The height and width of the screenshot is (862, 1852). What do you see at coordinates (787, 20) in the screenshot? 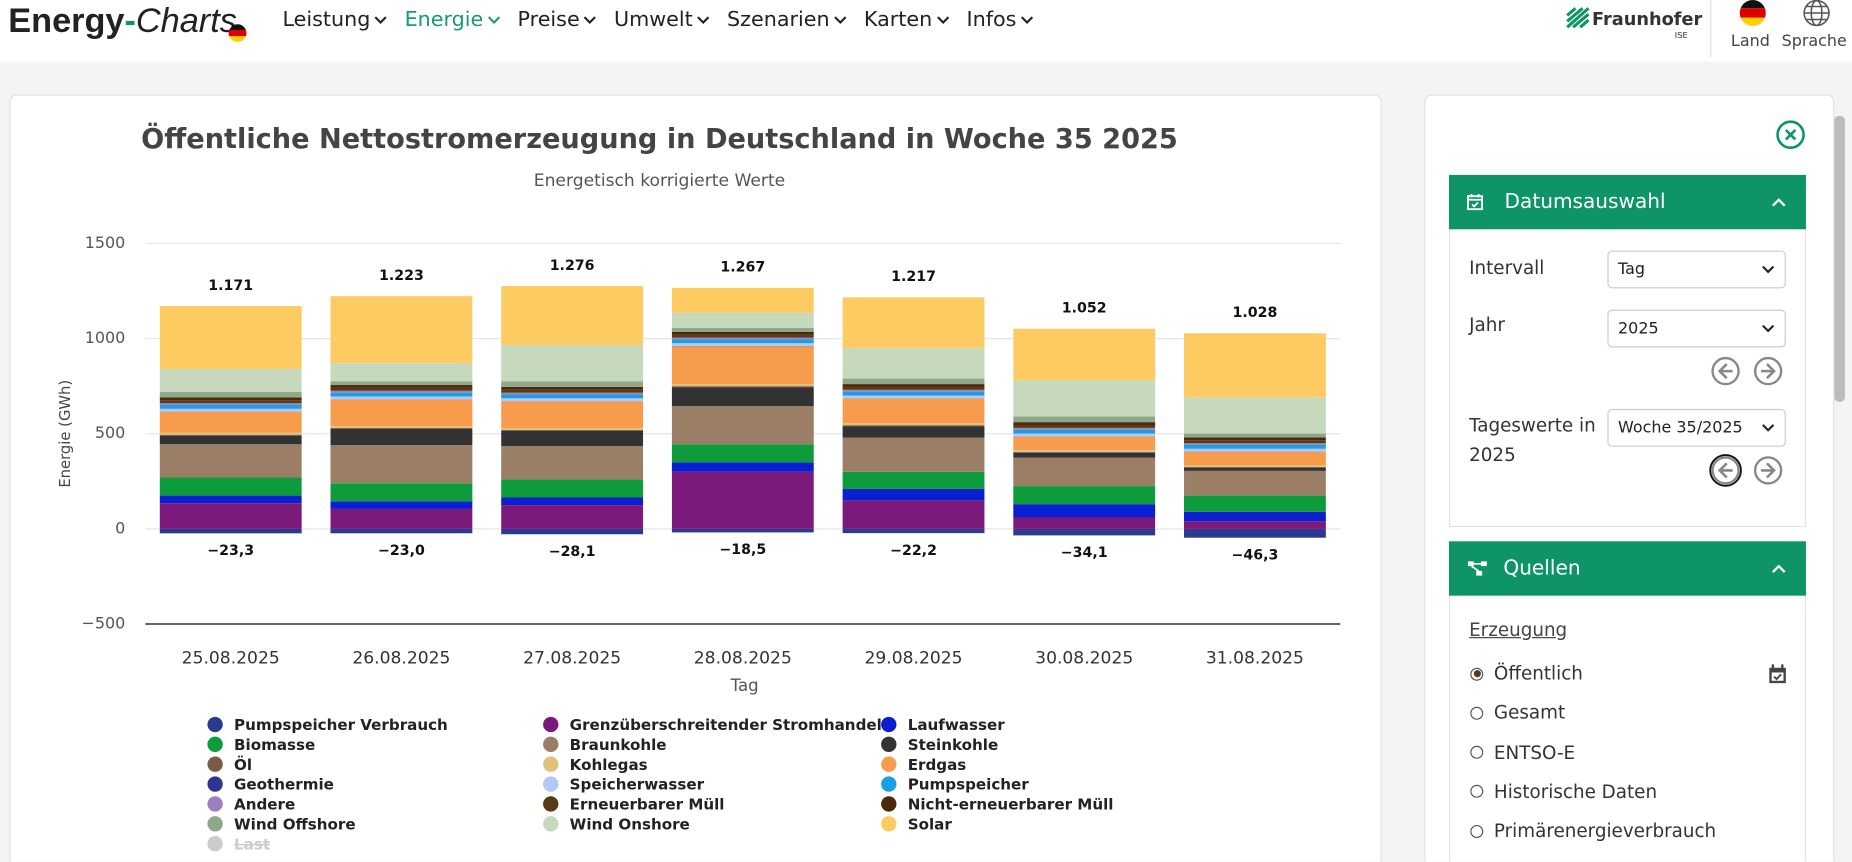
I see `nav-item: Szenarien` at bounding box center [787, 20].